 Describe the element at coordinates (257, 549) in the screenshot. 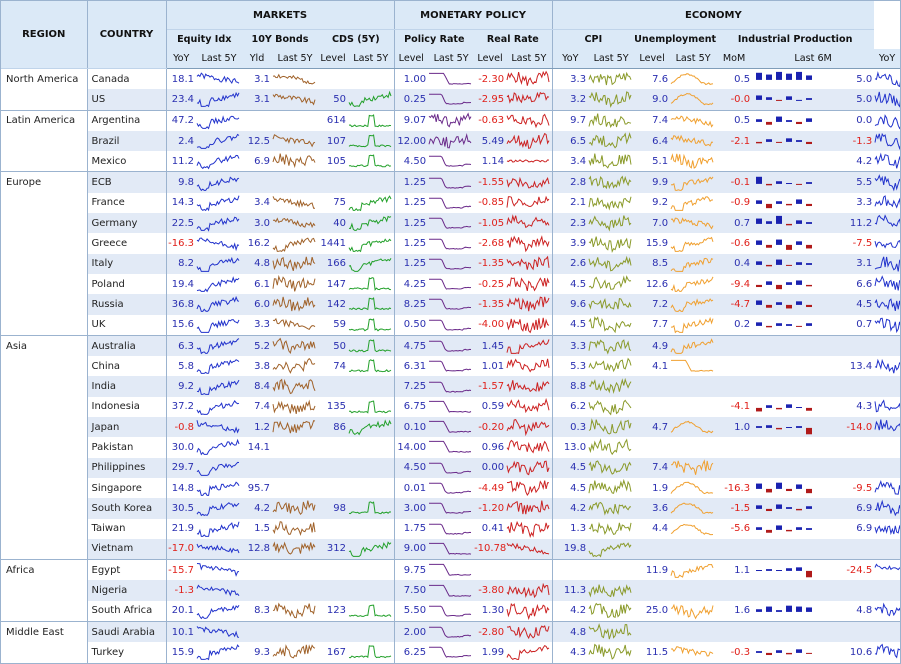

I see `bond-yield-cell: 12.8` at that location.